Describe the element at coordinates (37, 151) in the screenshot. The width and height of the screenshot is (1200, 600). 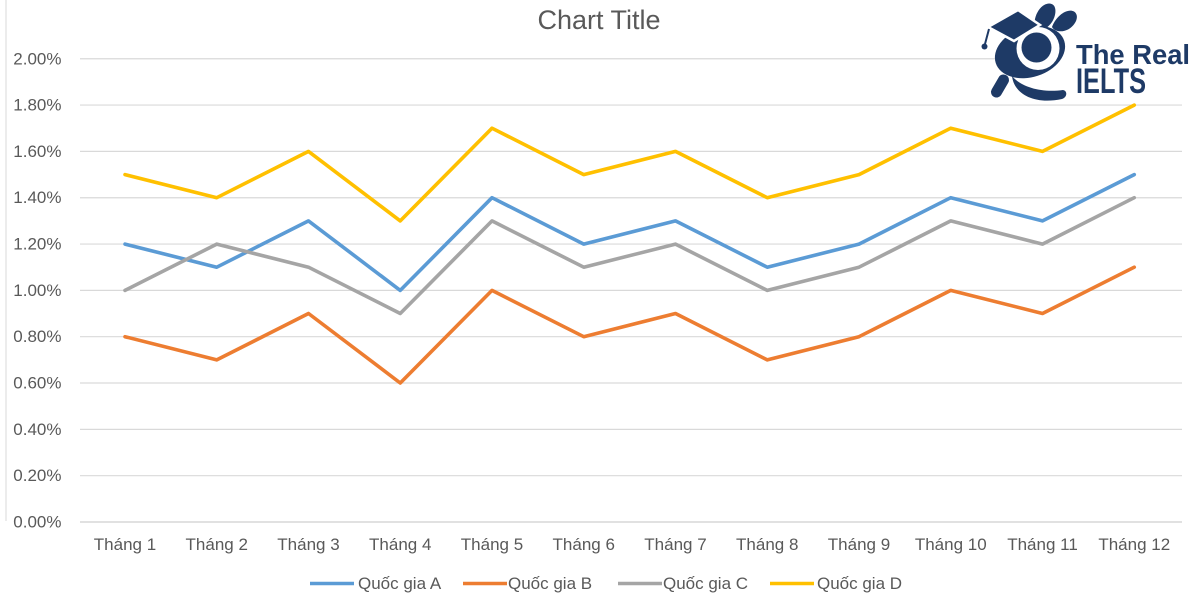
I see `svg-text: 1.60%` at that location.